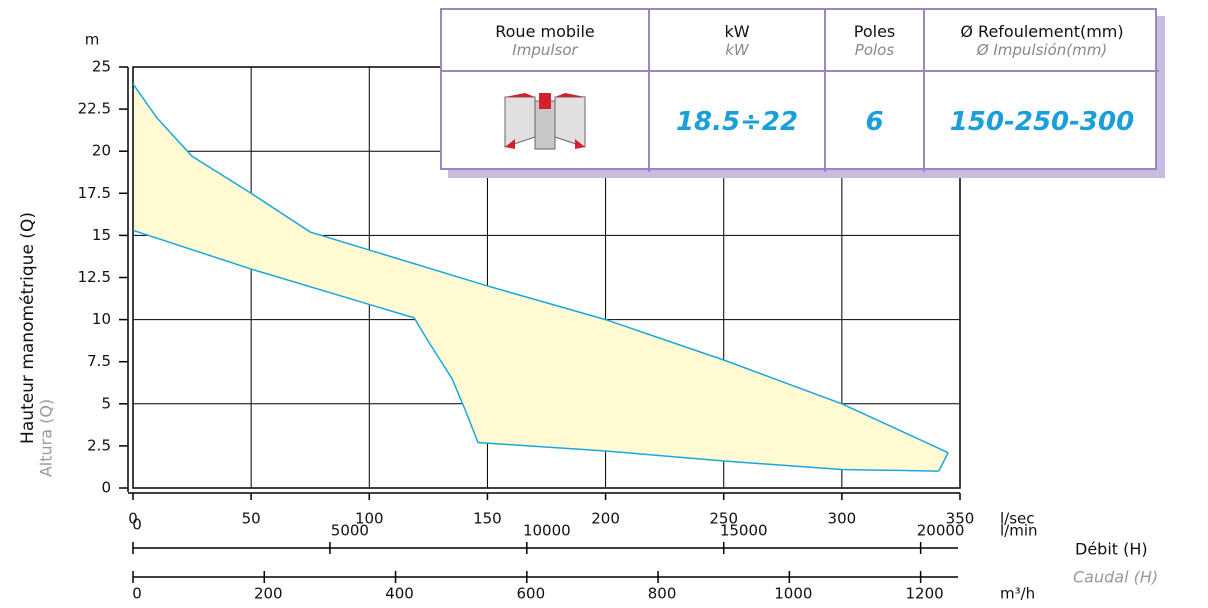 This screenshot has width=1208, height=608. Describe the element at coordinates (662, 594) in the screenshot. I see `secondary-tick-label: 800` at that location.